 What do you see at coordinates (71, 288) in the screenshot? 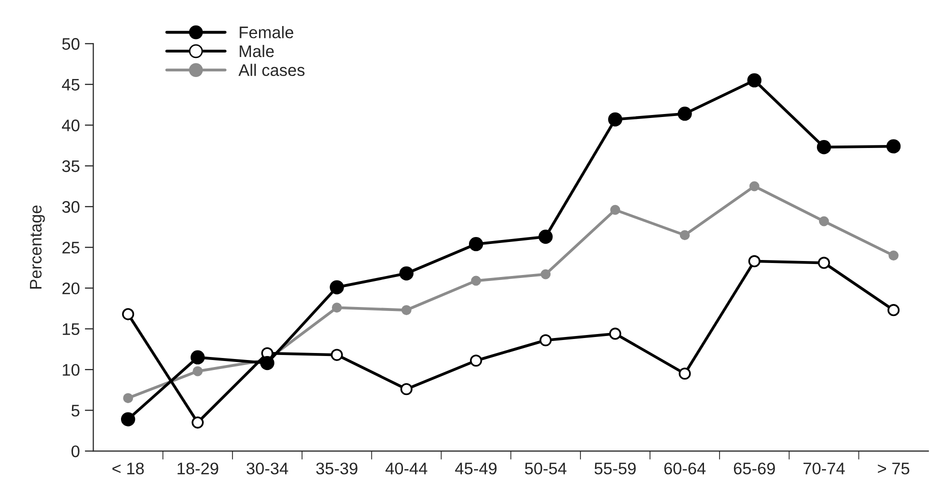
I see `y-tick-label: 20` at bounding box center [71, 288].